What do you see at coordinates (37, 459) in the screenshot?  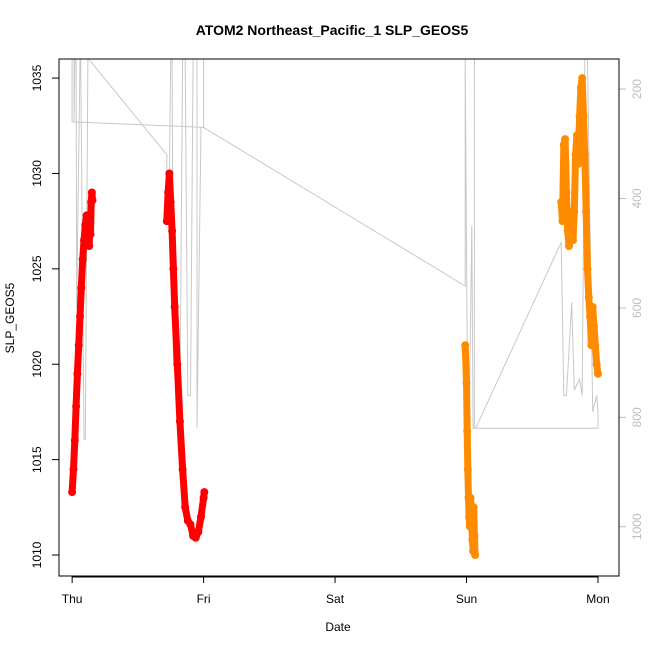 I see `y-tick-label: 1015` at bounding box center [37, 459].